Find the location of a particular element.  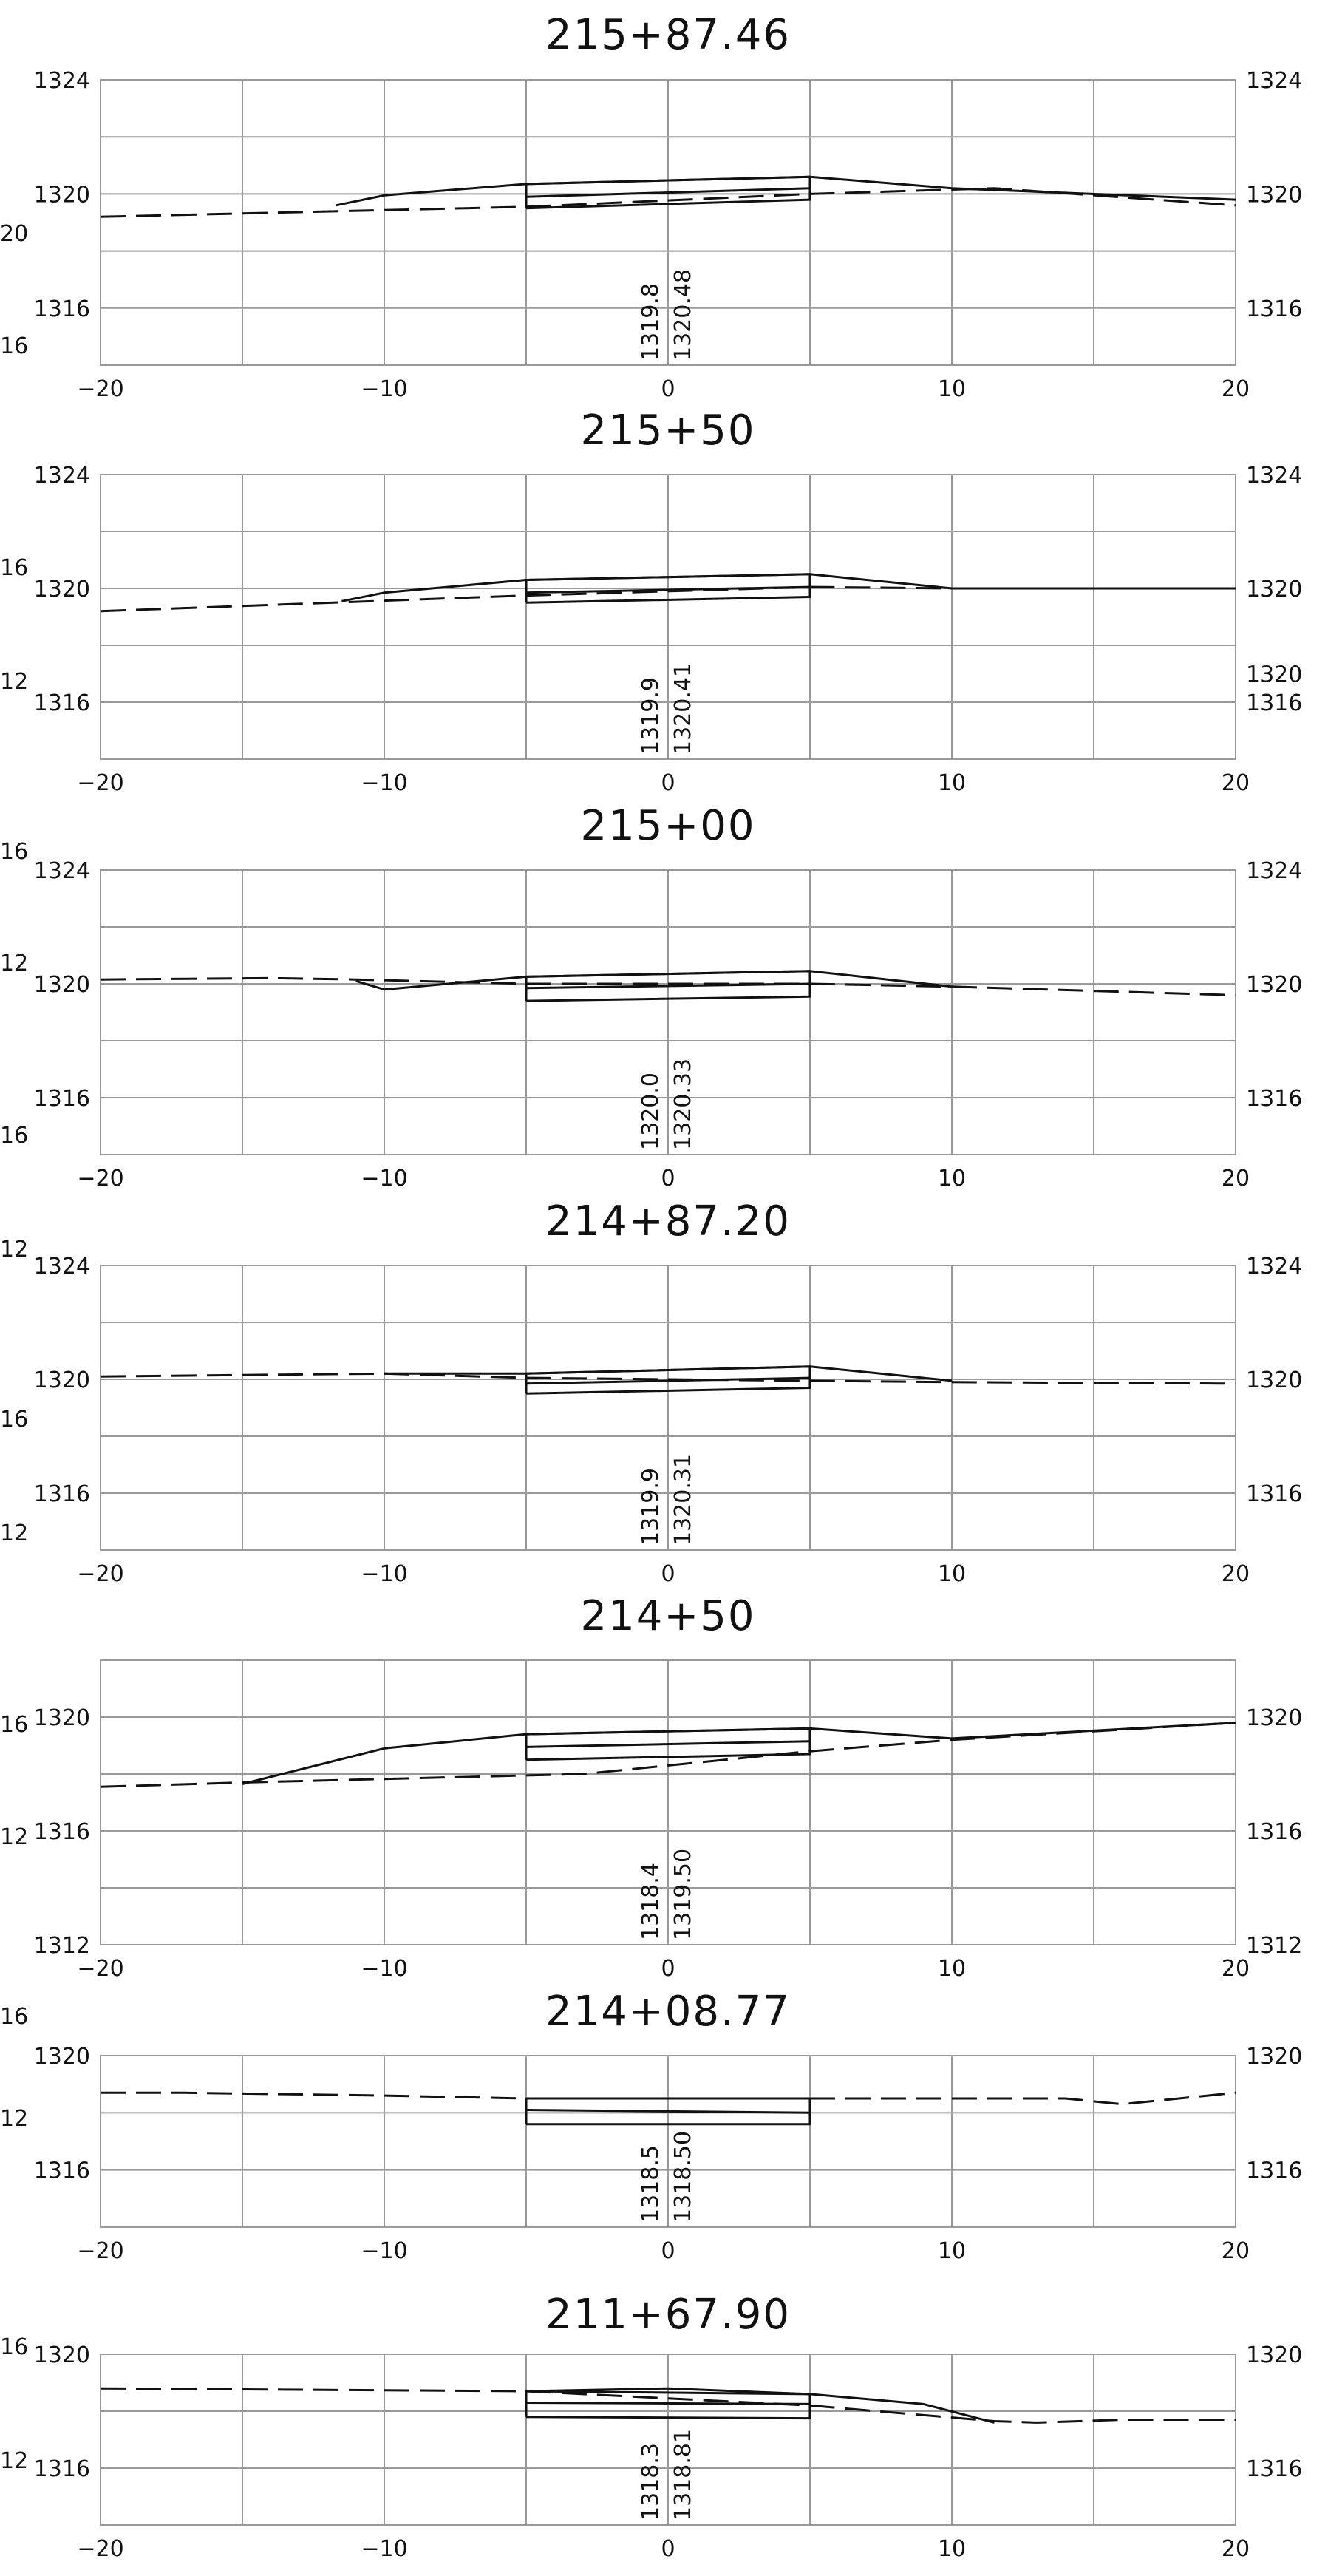

panel-title: 215+87.46 is located at coordinates (668, 35).